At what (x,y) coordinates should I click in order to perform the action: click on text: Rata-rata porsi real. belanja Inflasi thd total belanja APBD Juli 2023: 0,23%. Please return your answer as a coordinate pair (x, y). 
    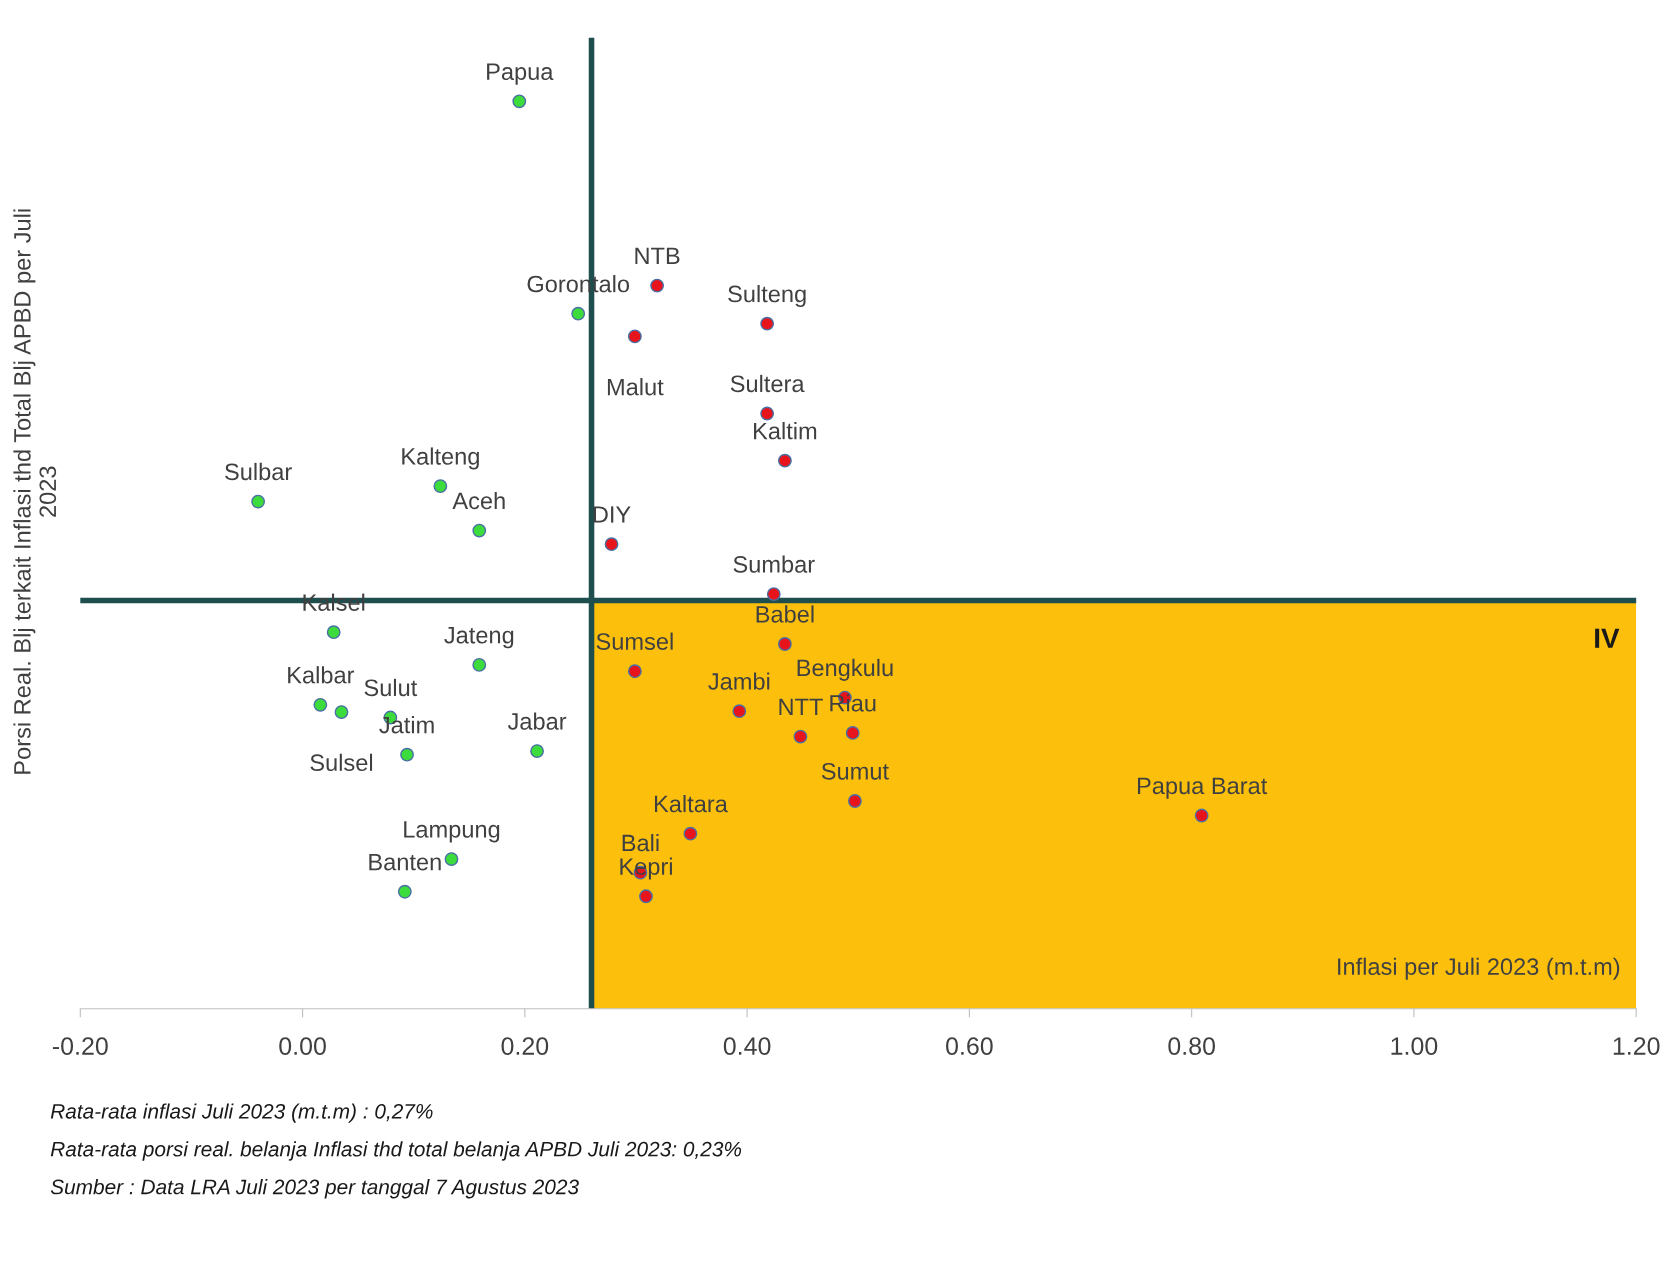
    Looking at the image, I should click on (396, 1151).